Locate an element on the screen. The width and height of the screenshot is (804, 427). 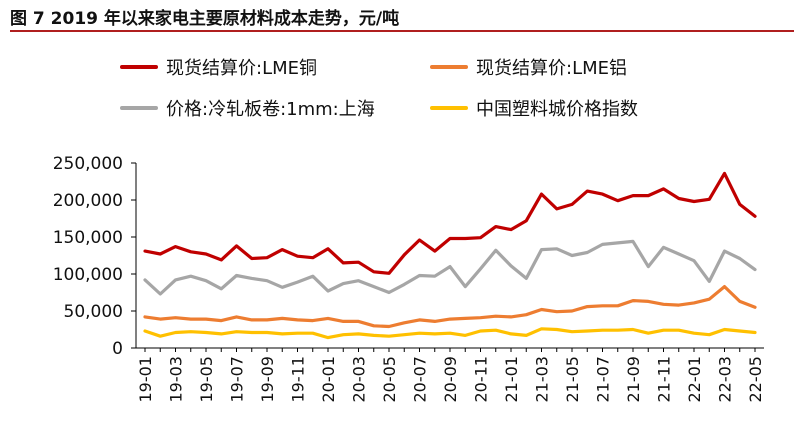
legend-swatch-copper is located at coordinates (139, 67).